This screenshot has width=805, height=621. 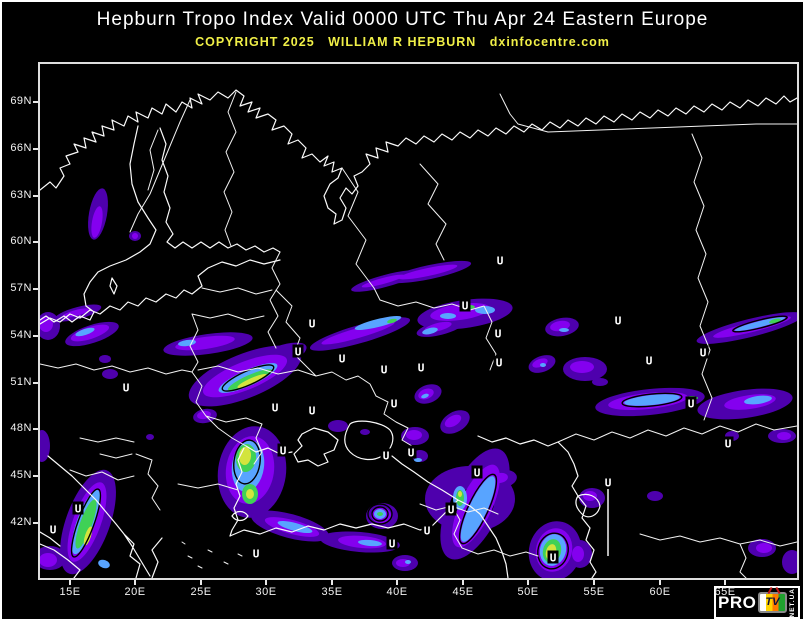 I want to click on tv-icon-label: TV, so click(x=772, y=602).